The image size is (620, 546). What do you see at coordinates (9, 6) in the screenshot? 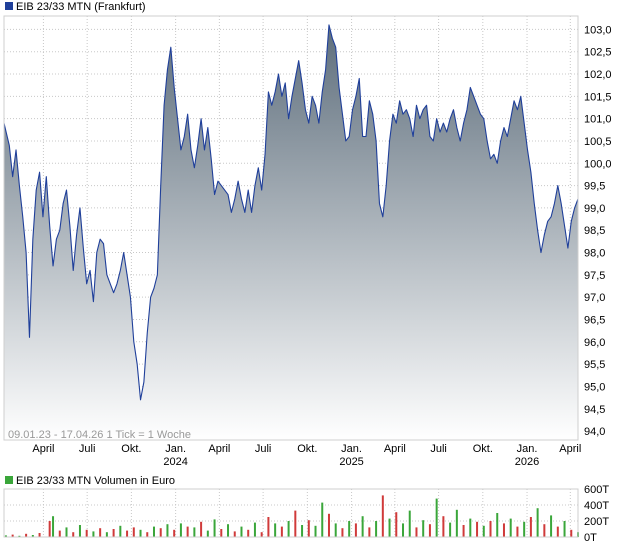
I see `price-legend-swatch` at bounding box center [9, 6].